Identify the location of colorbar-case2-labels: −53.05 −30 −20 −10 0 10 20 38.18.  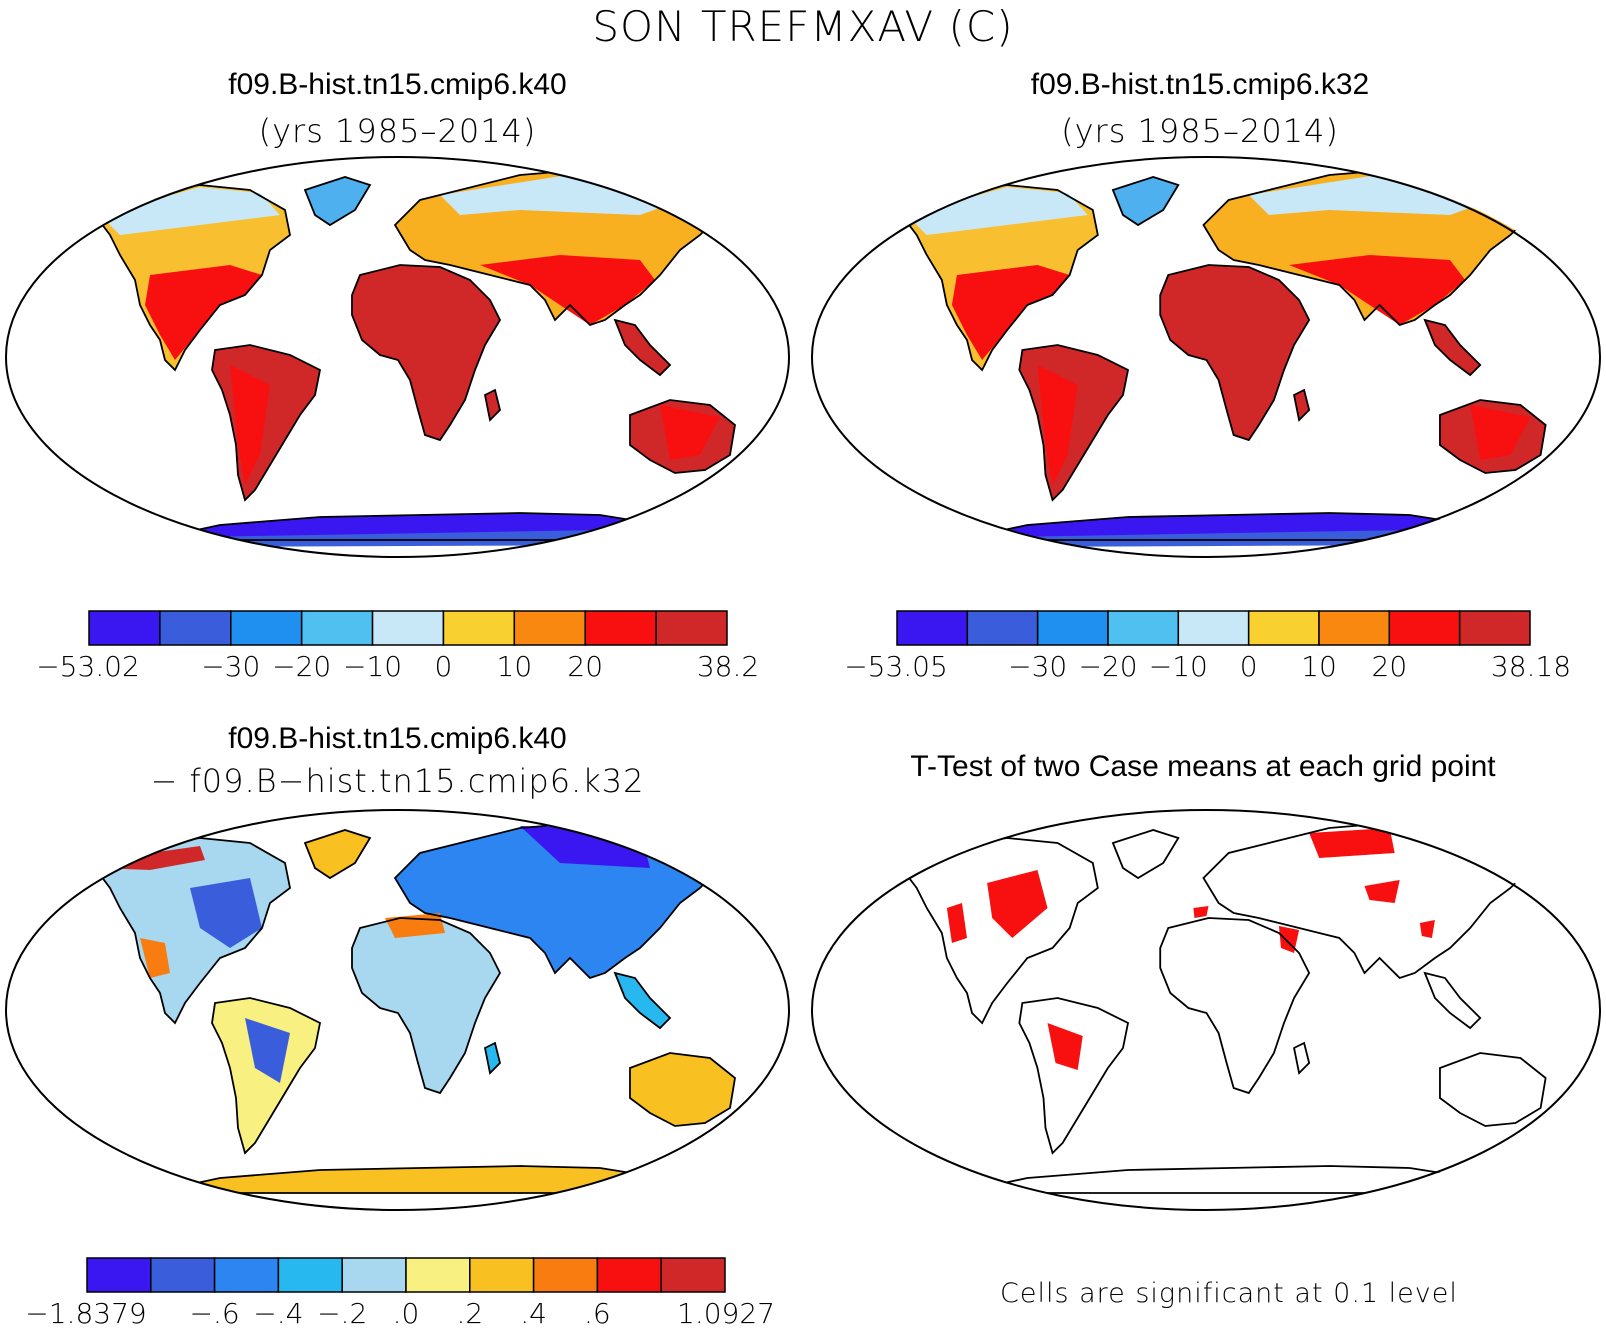
(1207, 670).